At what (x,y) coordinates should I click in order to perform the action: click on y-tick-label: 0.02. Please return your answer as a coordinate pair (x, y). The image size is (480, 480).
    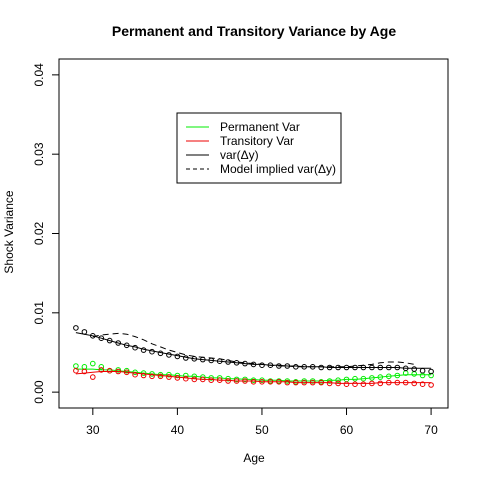
    Looking at the image, I should click on (39, 233).